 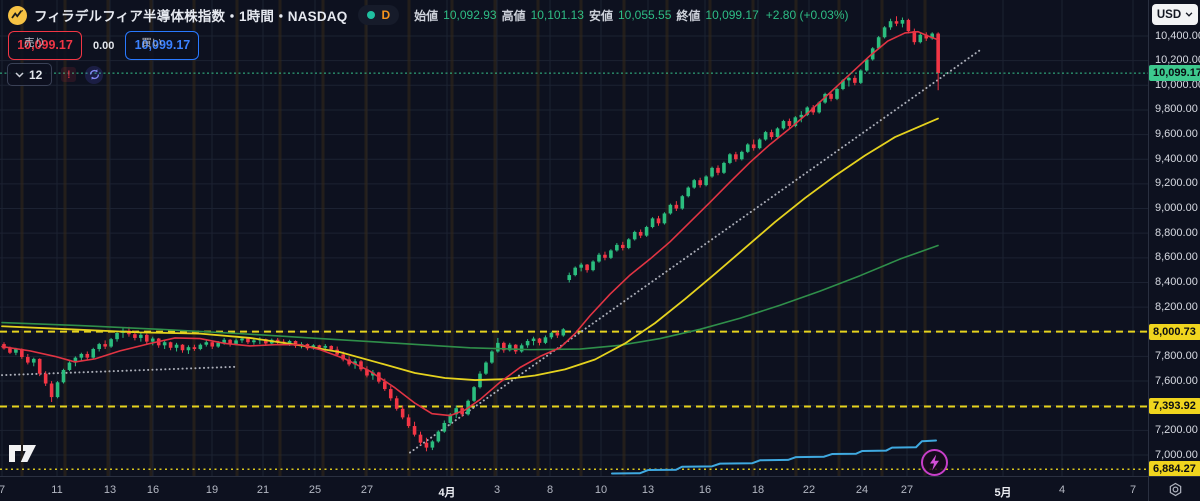 I want to click on currency-selector: USD, so click(x=1175, y=14).